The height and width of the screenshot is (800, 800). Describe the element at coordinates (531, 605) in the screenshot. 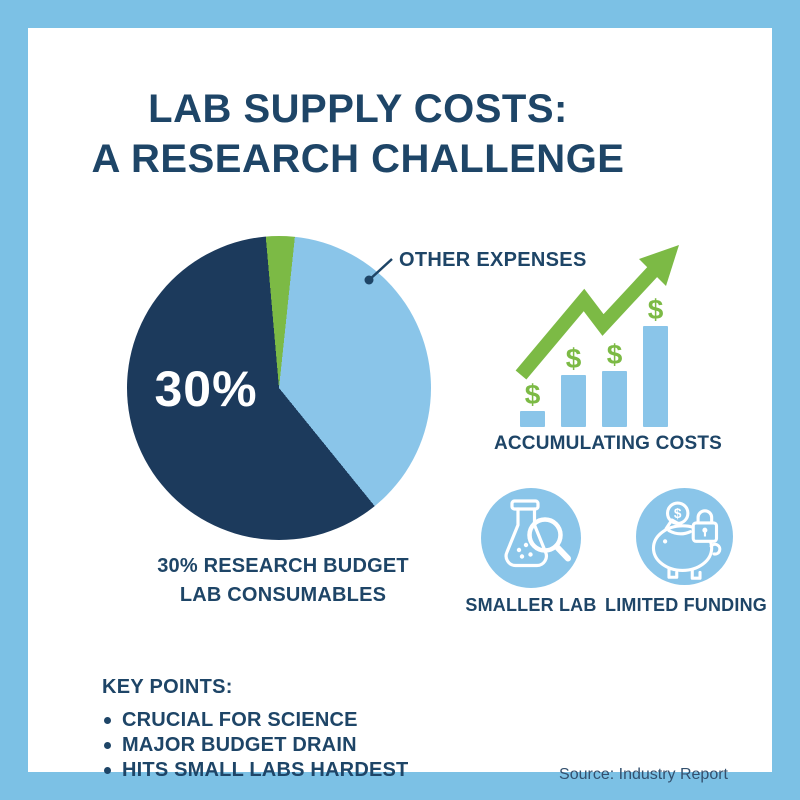

I see `smaller-lab-label: SMALLER LAB` at that location.